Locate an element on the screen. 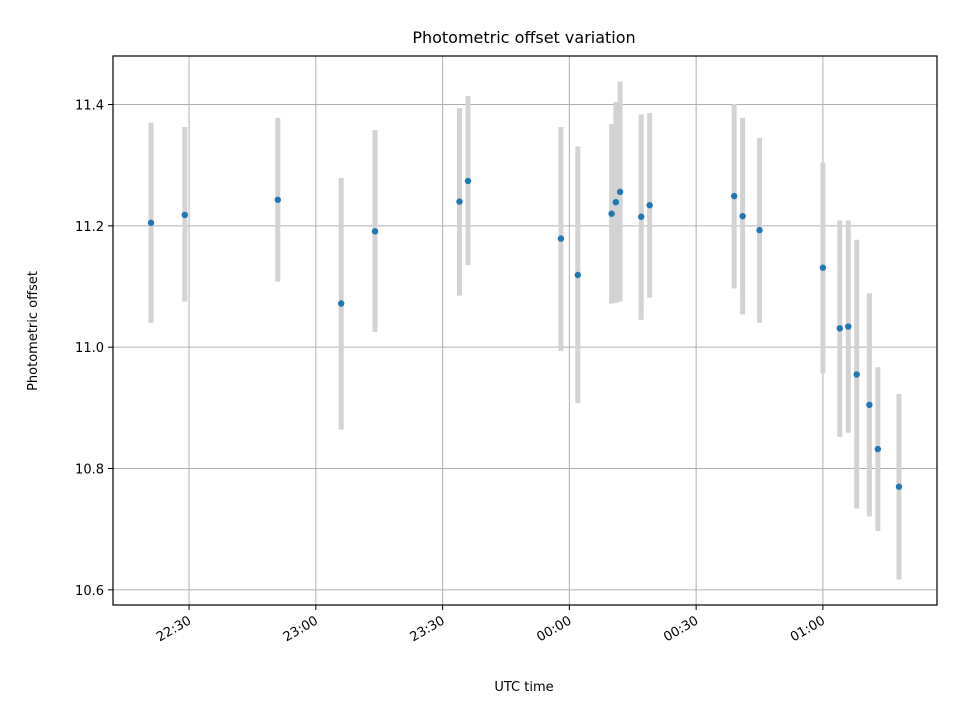 The image size is (960, 720). y-tick-label: 11.2 is located at coordinates (89, 227).